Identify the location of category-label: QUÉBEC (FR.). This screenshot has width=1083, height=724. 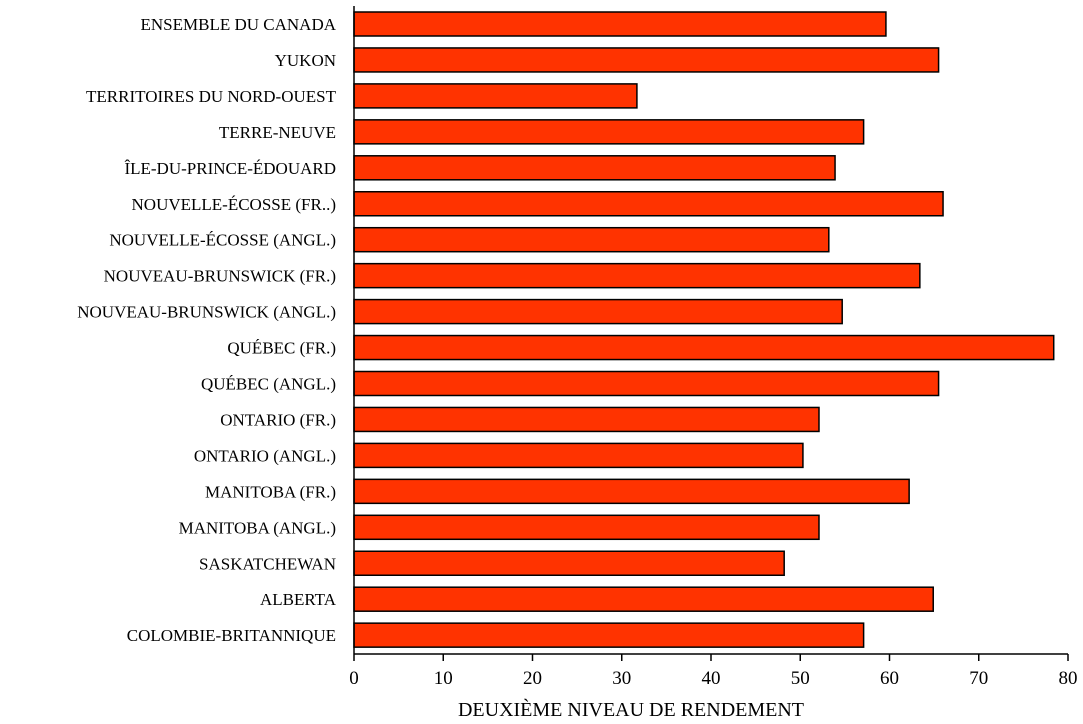
(281, 348).